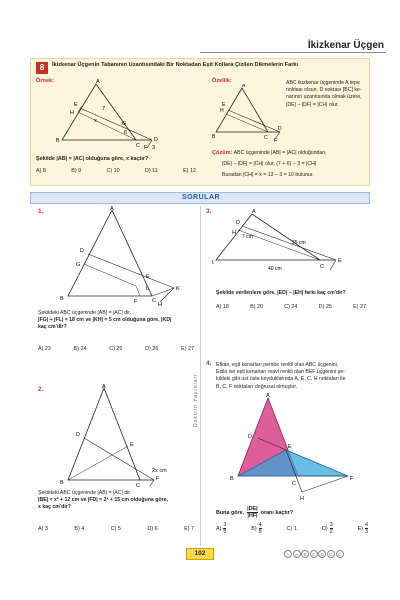 The image size is (400, 600). What do you see at coordinates (296, 512) in the screenshot?
I see `question-4-prompt: Buna göre, |DE| |HF| oranı kaçtır?` at bounding box center [296, 512].